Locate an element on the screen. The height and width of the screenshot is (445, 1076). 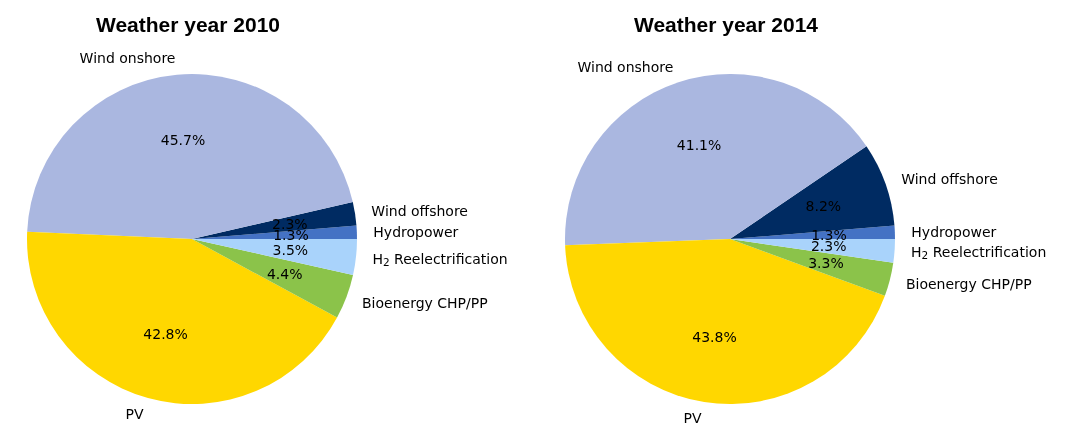
data-label: 3.5% is located at coordinates (290, 249).